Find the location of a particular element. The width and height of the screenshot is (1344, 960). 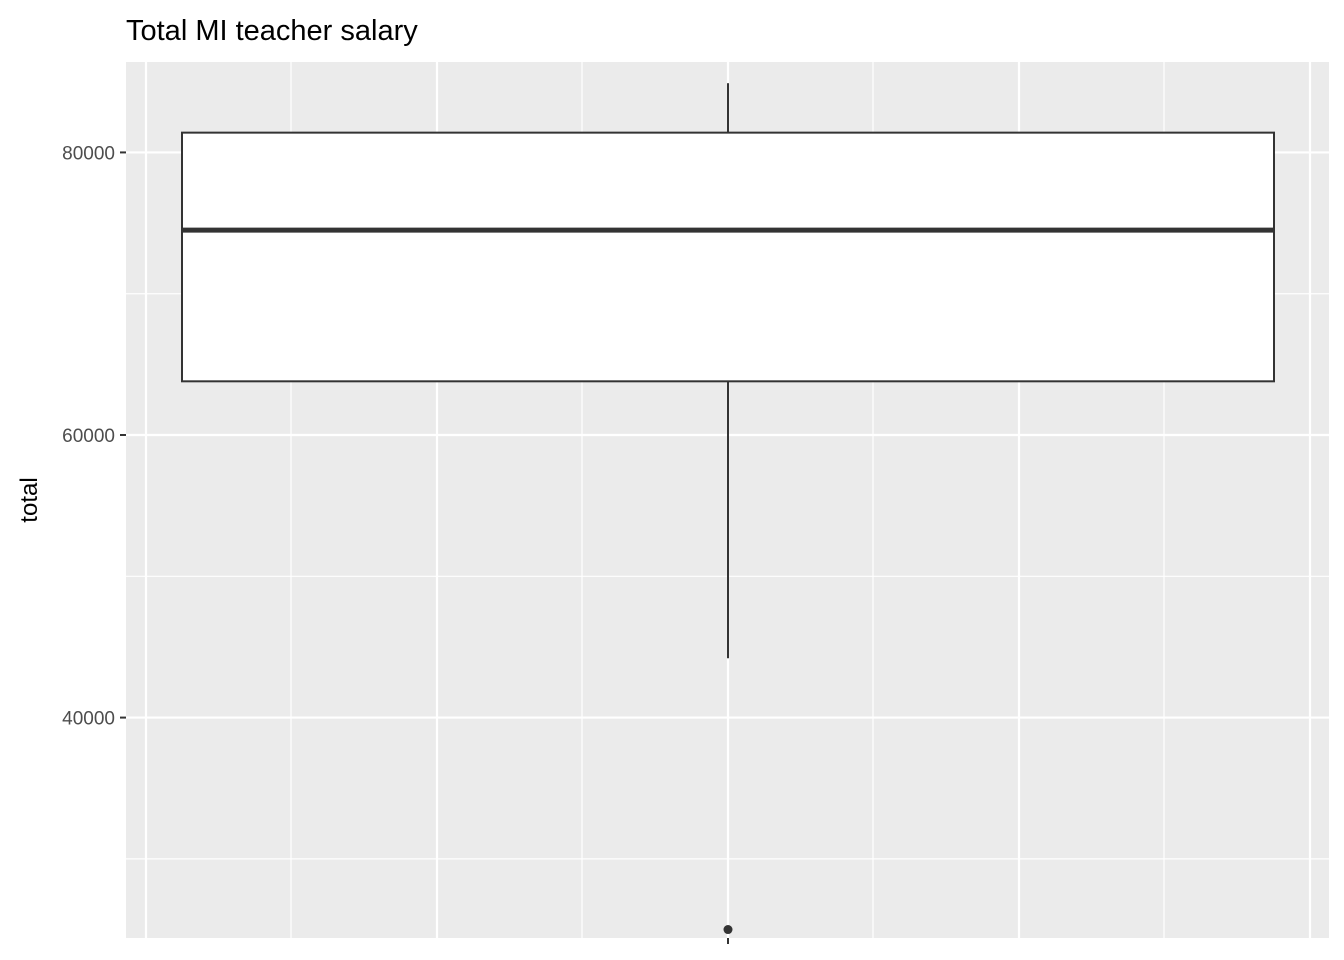

y-tick-label: 80000 is located at coordinates (88, 153).